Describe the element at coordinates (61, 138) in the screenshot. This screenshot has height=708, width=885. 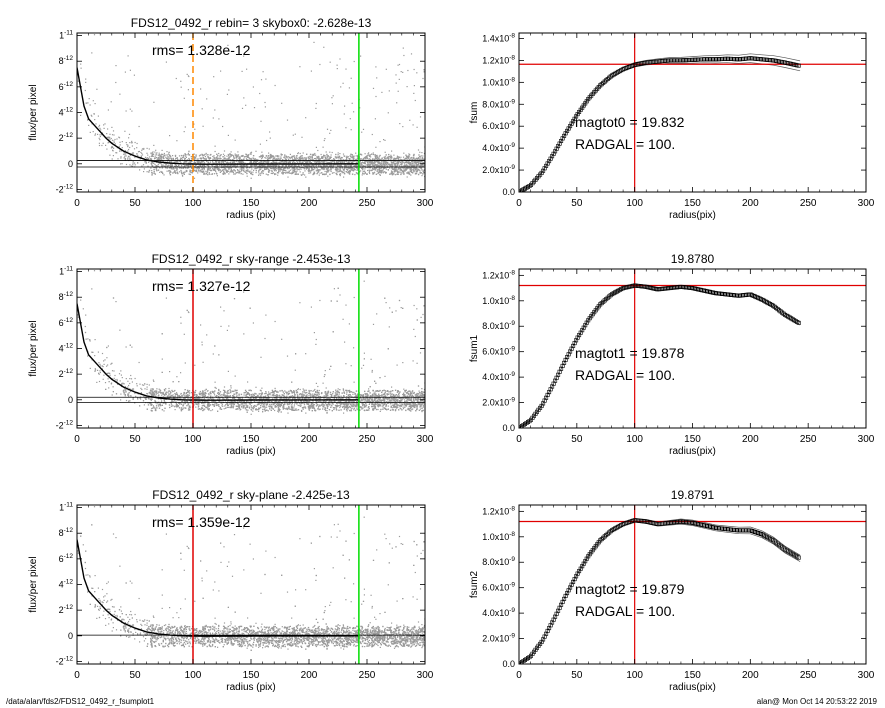
I see `tick-mantissa: 2` at that location.